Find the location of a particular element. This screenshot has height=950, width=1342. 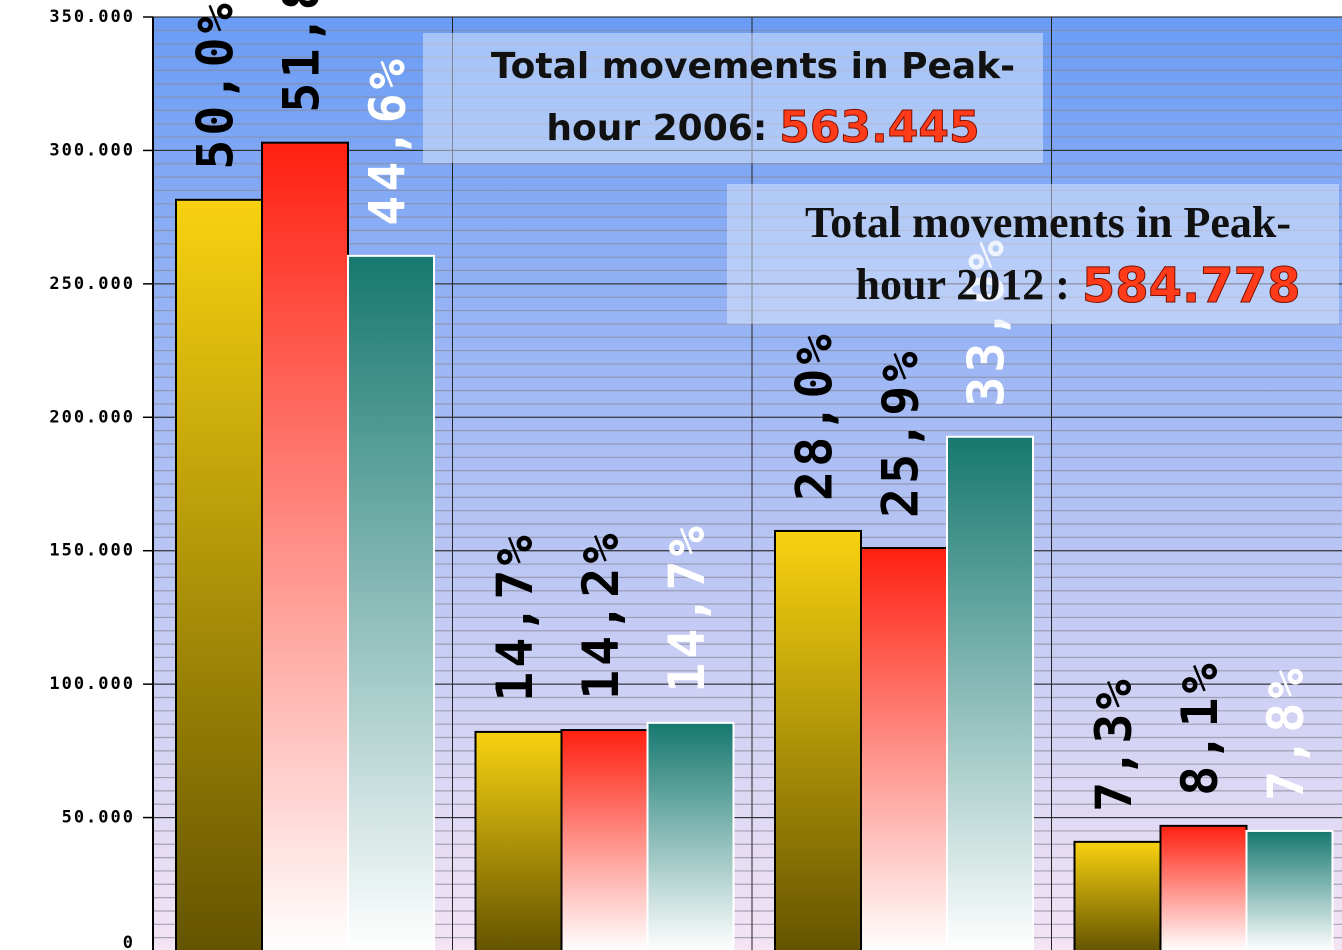

y-tick-label: 300.000 is located at coordinates (92, 150).